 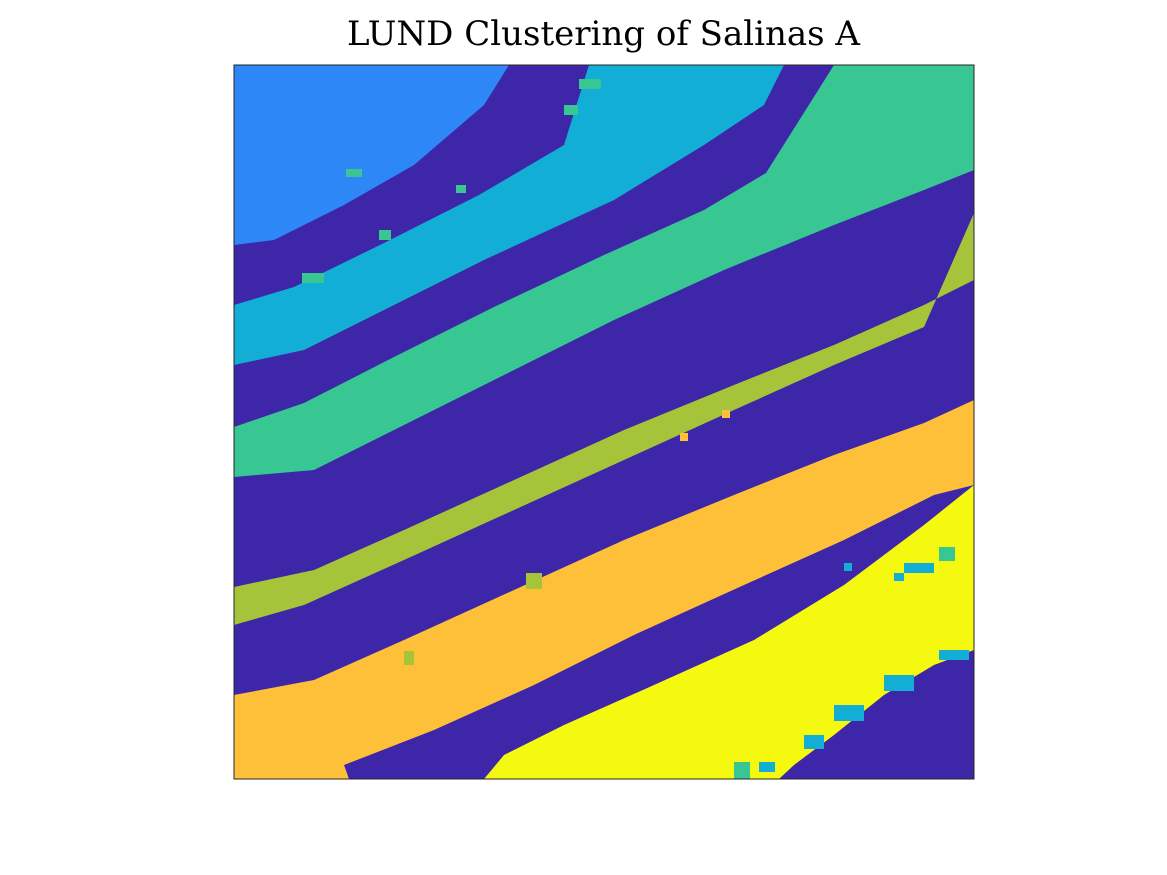 I want to click on cluster-2-region, so click(x=371, y=155).